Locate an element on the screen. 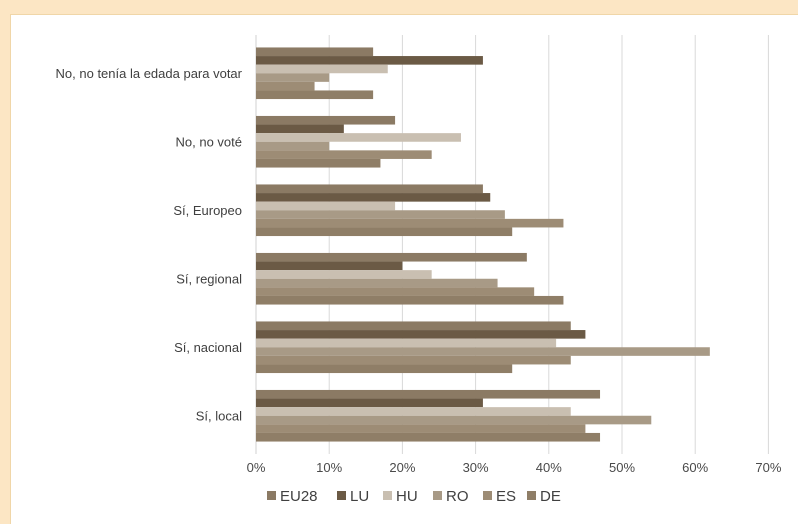 The image size is (798, 524). legend-label-de: DE is located at coordinates (550, 496).